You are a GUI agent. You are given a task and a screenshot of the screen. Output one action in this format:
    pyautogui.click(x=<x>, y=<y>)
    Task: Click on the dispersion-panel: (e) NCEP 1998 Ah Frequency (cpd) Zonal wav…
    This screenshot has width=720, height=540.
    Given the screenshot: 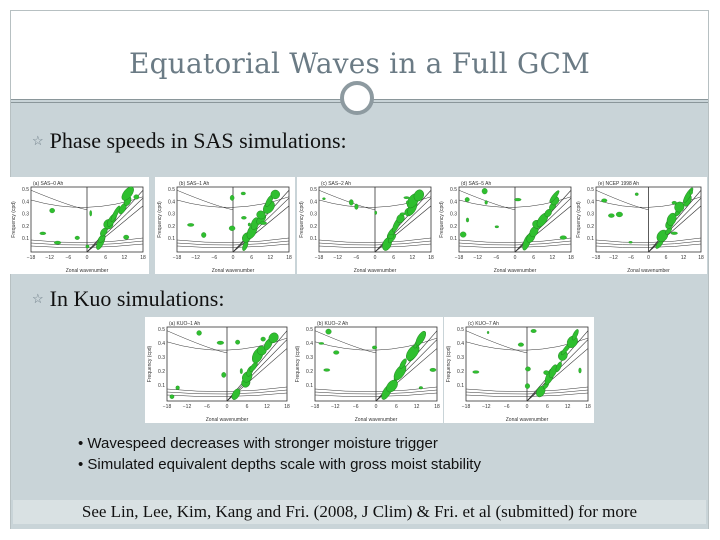 What is the action you would take?
    pyautogui.click(x=640, y=225)
    